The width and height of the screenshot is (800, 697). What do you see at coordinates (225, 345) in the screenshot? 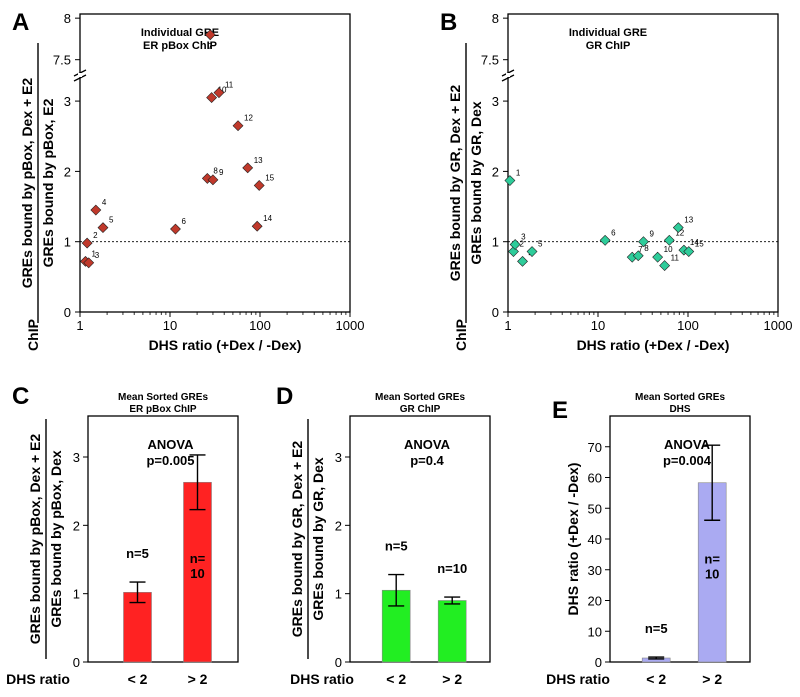
I see `x-axis-label: DHS ratio (+Dex / -Dex)` at bounding box center [225, 345].